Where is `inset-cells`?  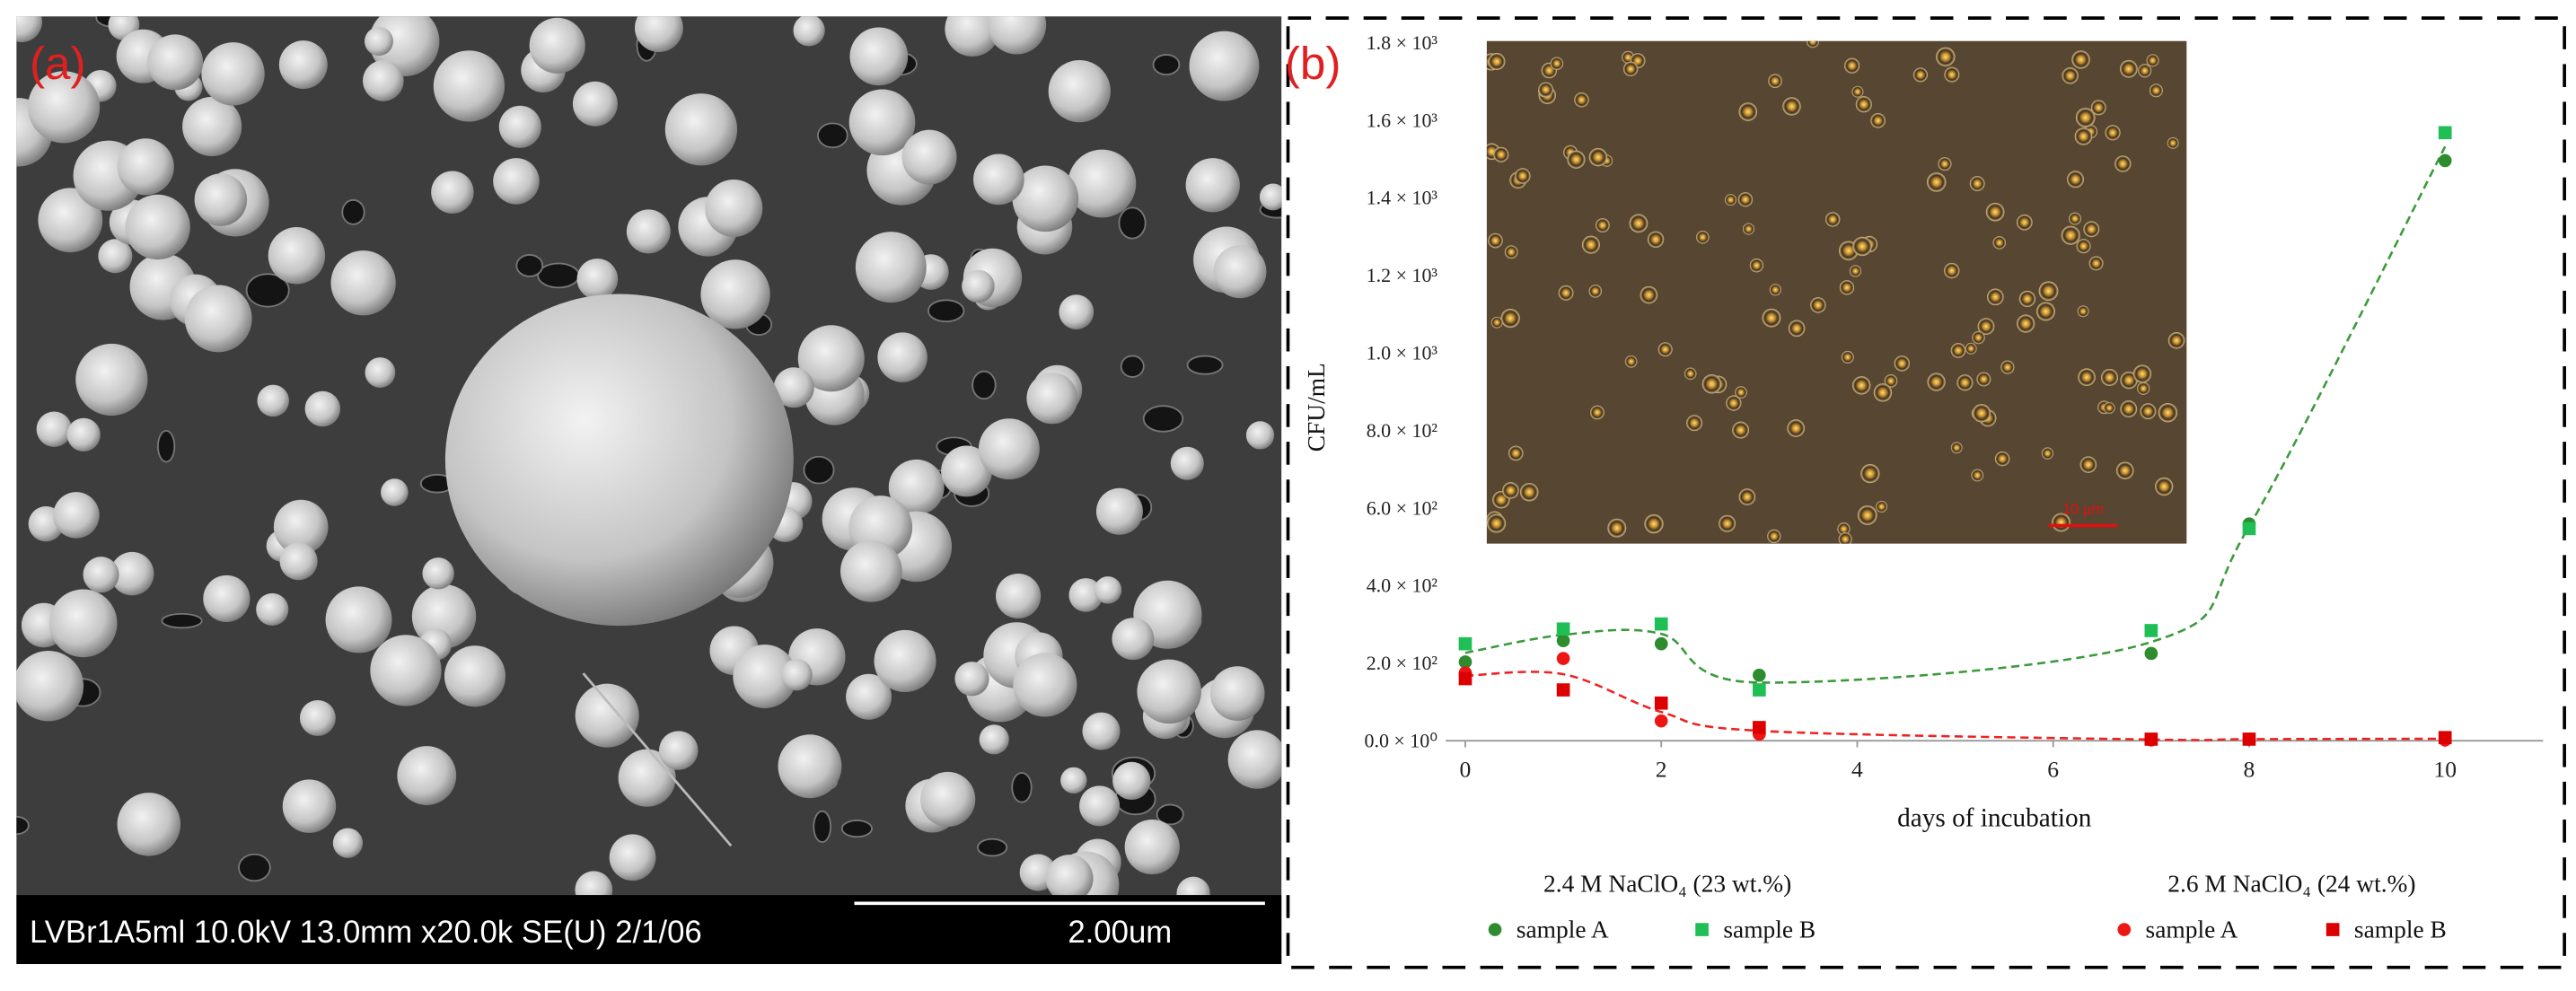
inset-cells is located at coordinates (1835, 292).